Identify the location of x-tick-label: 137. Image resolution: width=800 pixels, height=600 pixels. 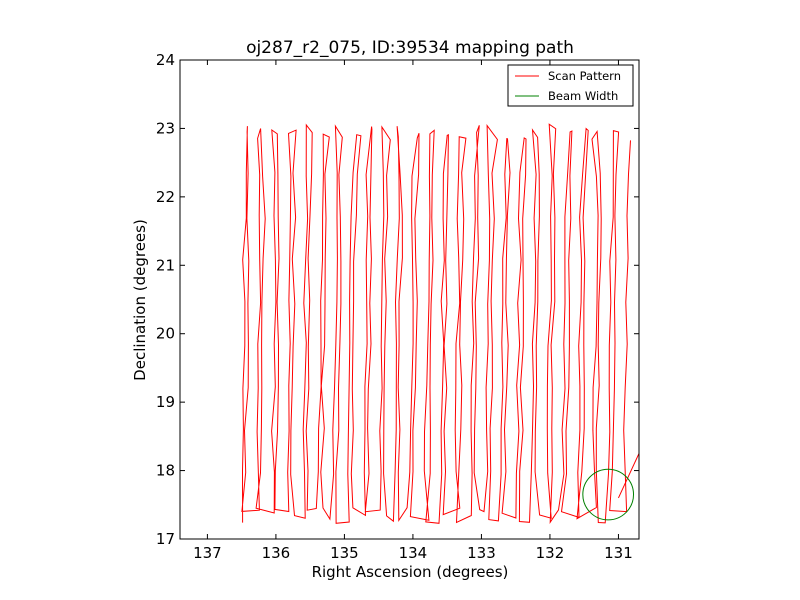
(207, 553).